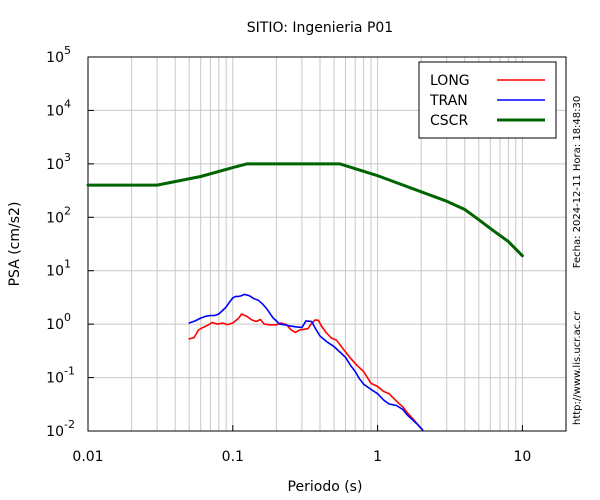  I want to click on x-tick-label: 0.01, so click(87, 457).